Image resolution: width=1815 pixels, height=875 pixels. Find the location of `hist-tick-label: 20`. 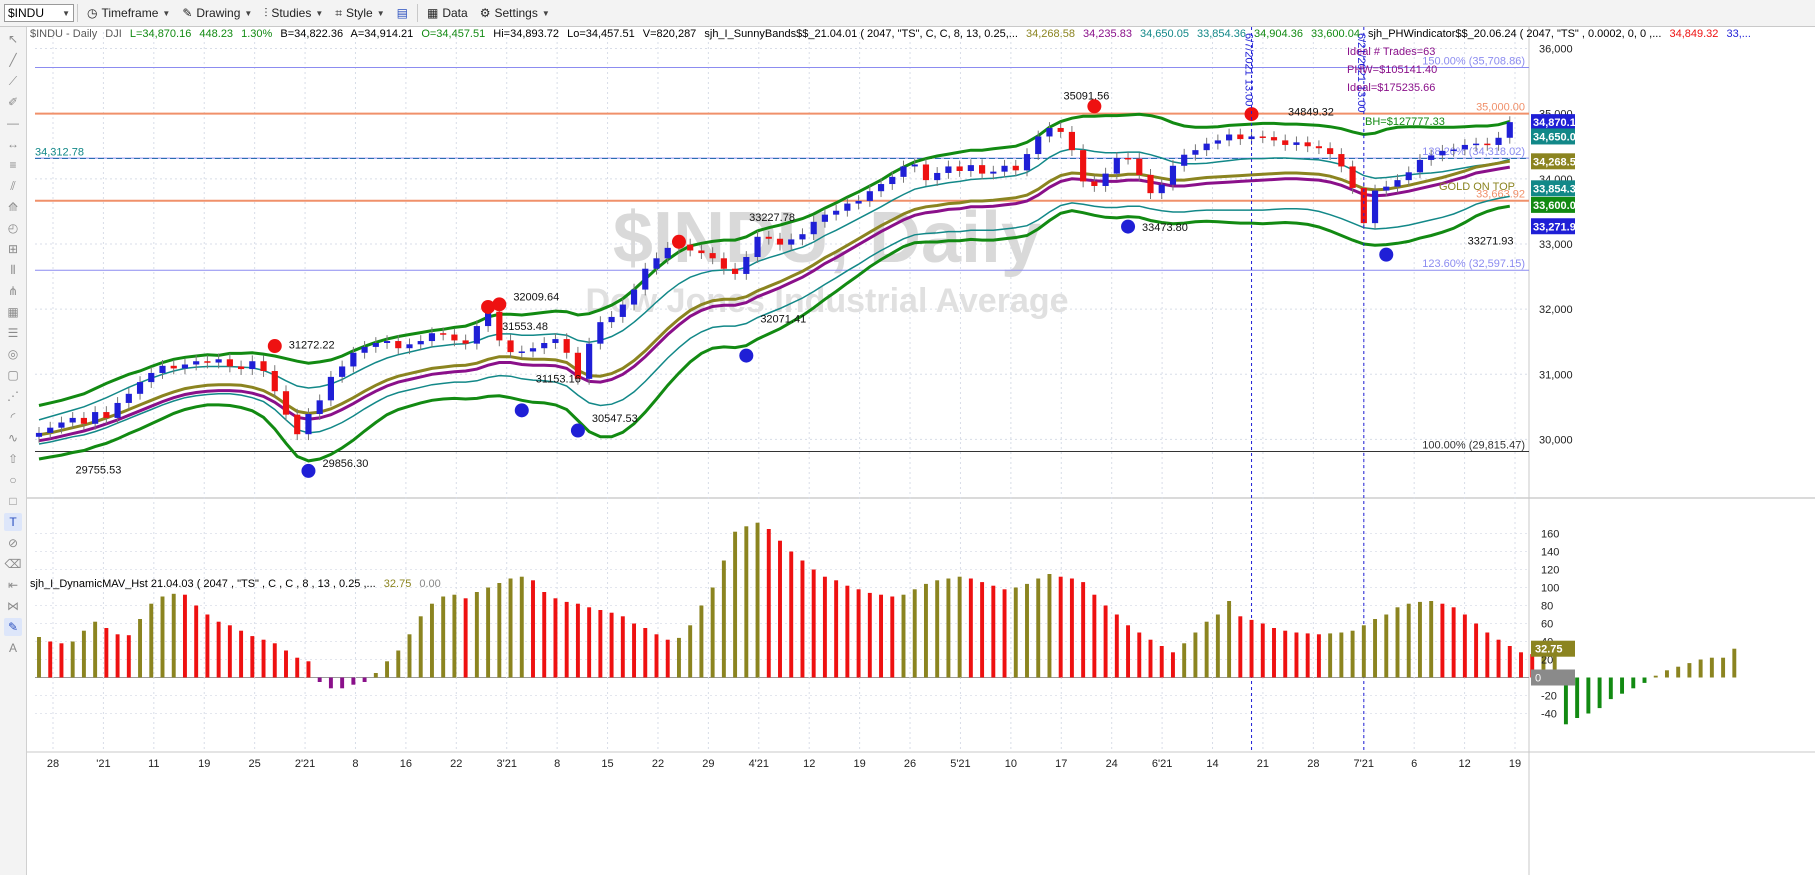

hist-tick-label: 20 is located at coordinates (1547, 661).